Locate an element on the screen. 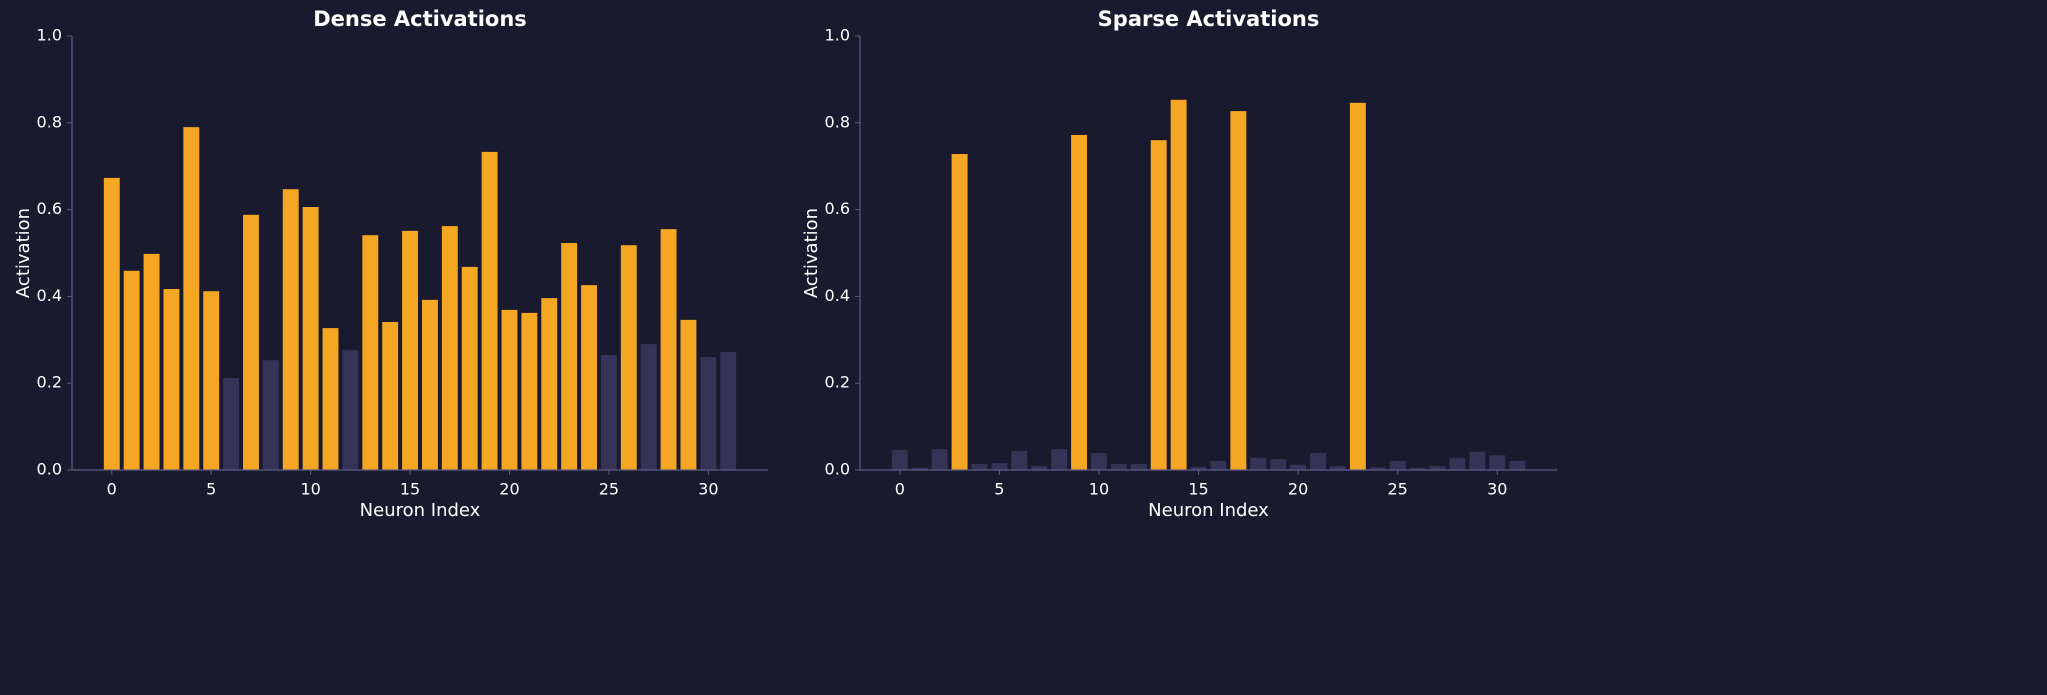  chart-title: Dense Activations is located at coordinates (420, 19).